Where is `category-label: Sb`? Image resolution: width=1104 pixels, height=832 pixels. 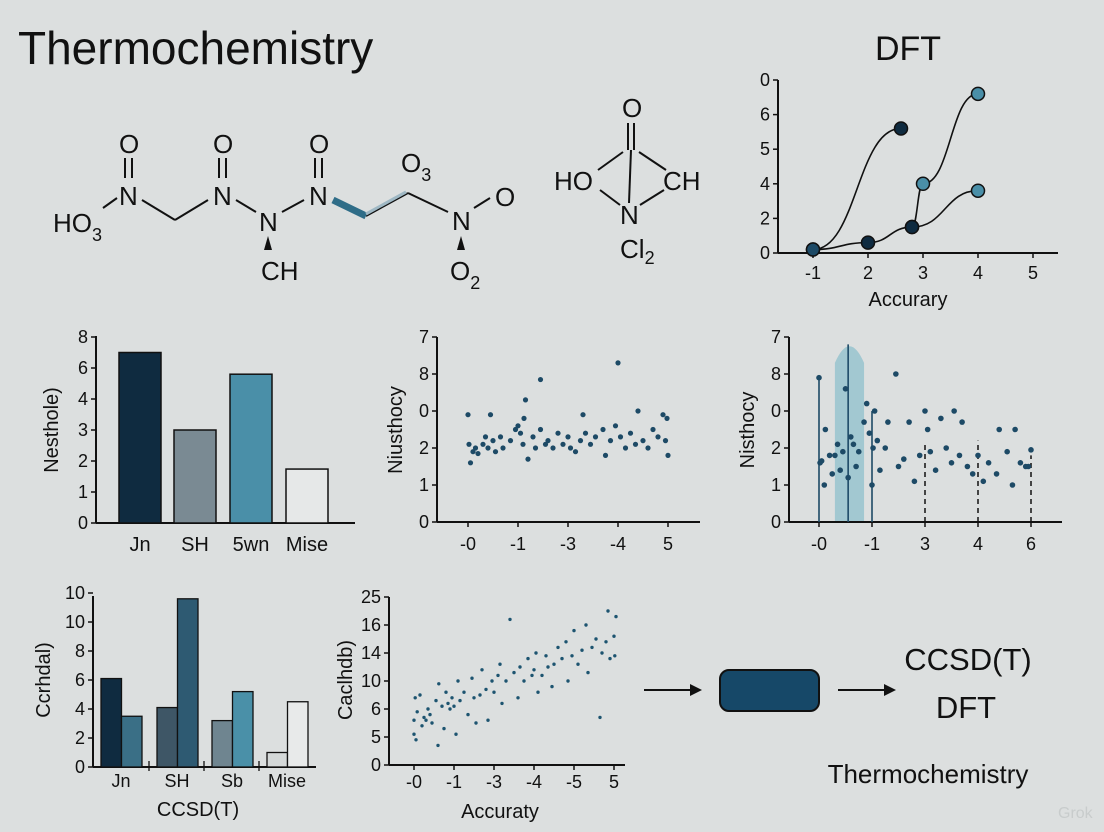 category-label: Sb is located at coordinates (232, 781).